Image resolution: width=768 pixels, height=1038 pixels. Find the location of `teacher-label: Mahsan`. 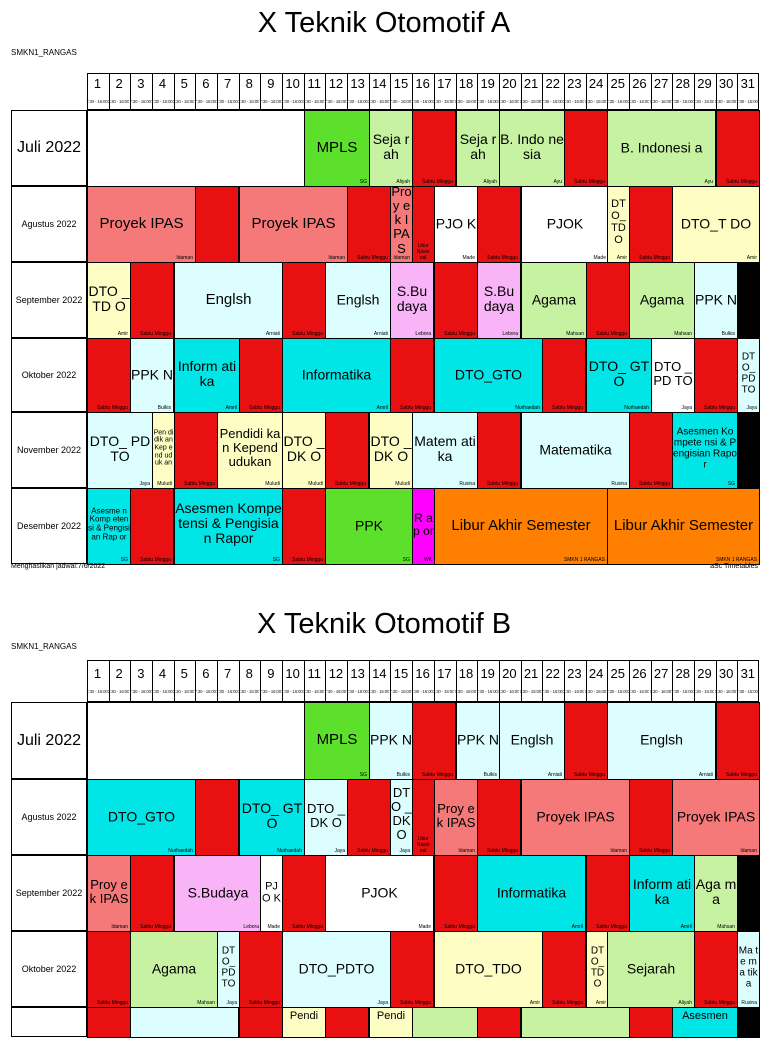

teacher-label: Mahsan is located at coordinates (683, 334).